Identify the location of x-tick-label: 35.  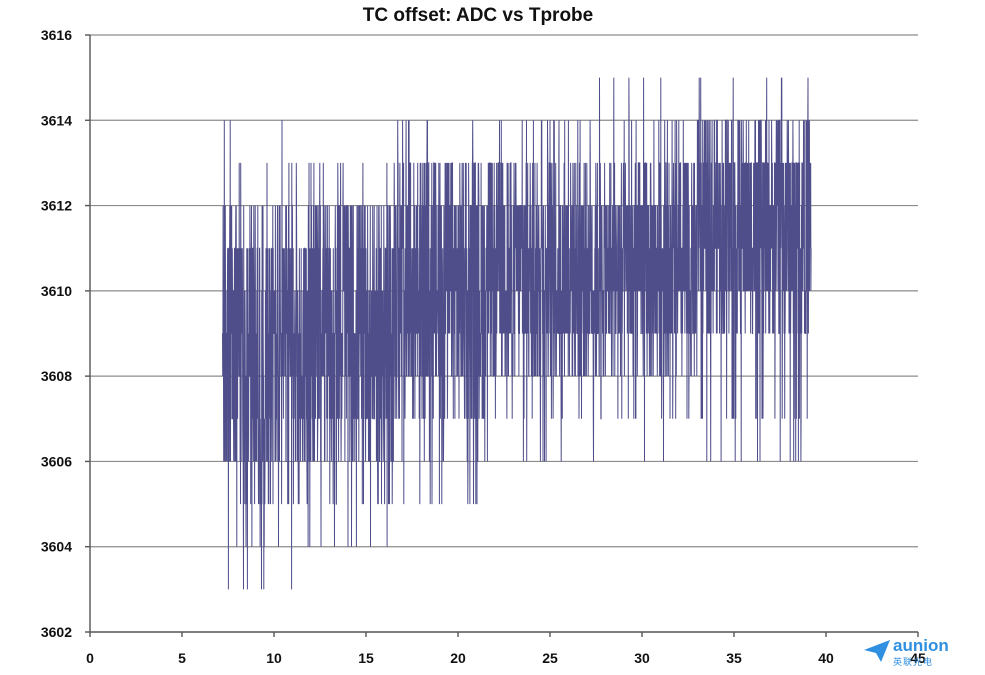
(734, 658).